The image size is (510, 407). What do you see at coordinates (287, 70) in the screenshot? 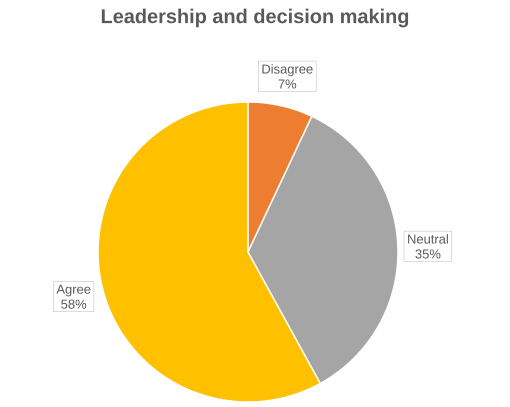
I see `slice-label: Disagree` at bounding box center [287, 70].